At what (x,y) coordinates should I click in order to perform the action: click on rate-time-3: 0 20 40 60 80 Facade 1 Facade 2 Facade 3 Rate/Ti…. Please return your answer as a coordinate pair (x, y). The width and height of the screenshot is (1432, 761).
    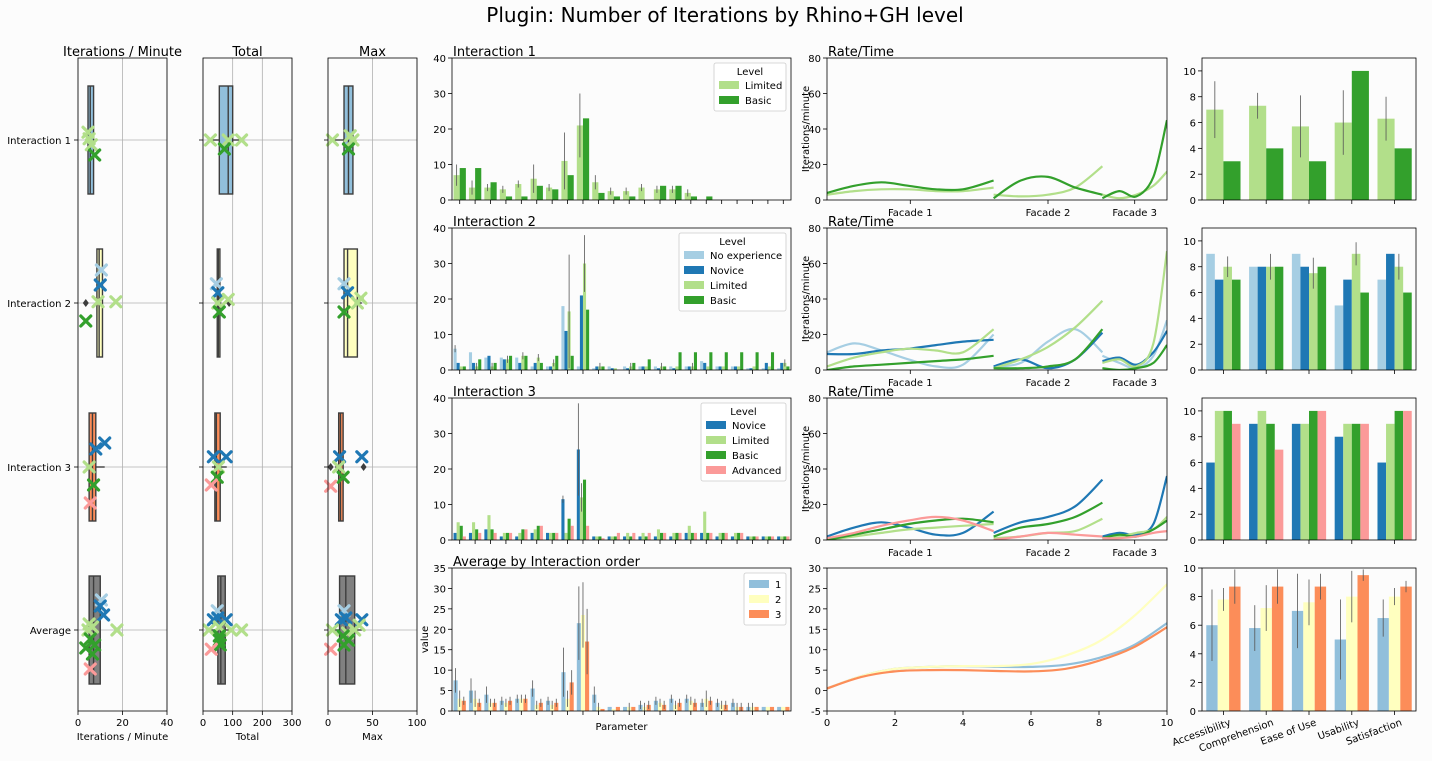
    Looking at the image, I should click on (984, 472).